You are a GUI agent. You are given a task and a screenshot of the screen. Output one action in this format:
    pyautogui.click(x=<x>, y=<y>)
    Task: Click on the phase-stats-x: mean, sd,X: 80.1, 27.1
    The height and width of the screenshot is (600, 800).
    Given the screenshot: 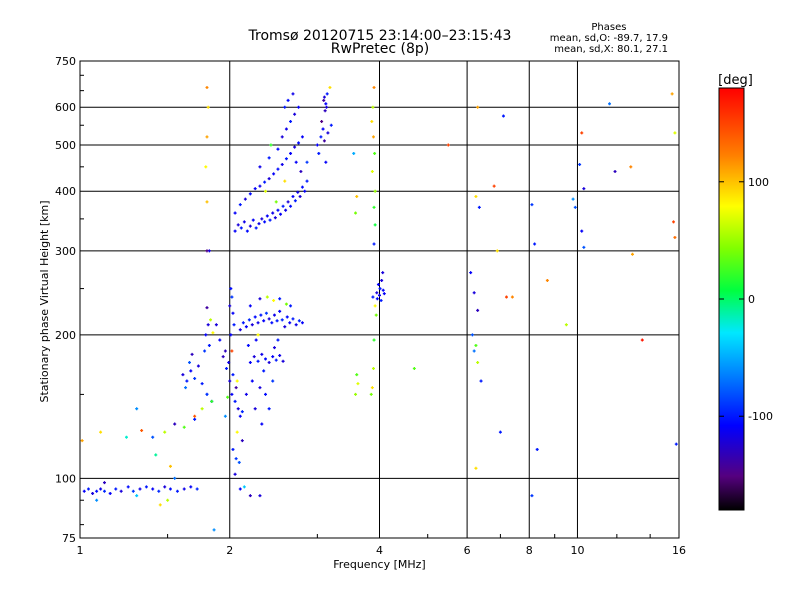 What is the action you would take?
    pyautogui.click(x=611, y=49)
    